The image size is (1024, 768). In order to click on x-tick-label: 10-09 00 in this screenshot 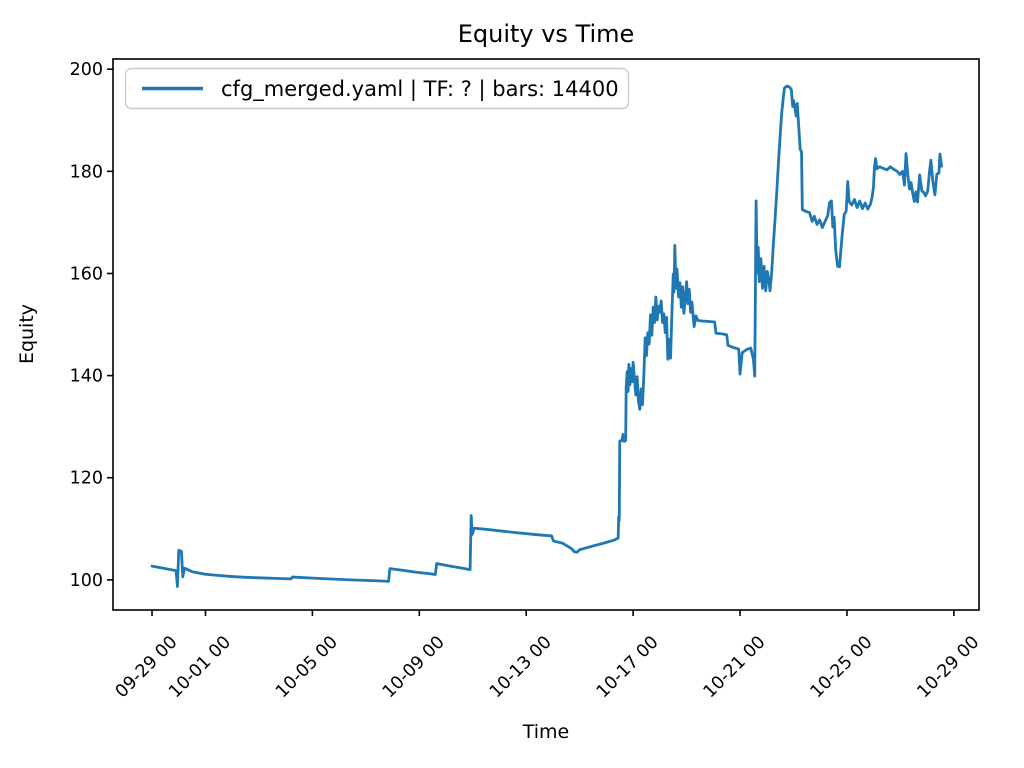, I will do `click(414, 667)`.